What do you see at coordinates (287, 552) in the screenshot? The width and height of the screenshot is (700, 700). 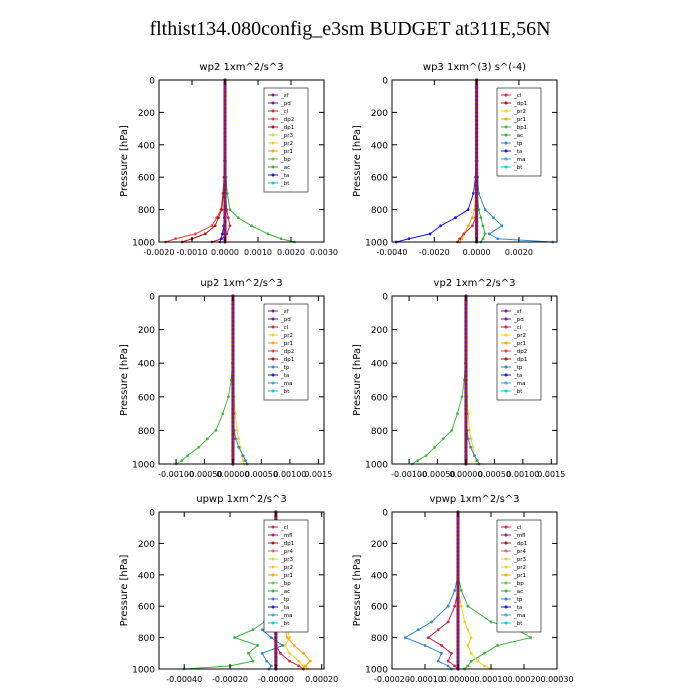 I see `legend-label: _pr4` at bounding box center [287, 552].